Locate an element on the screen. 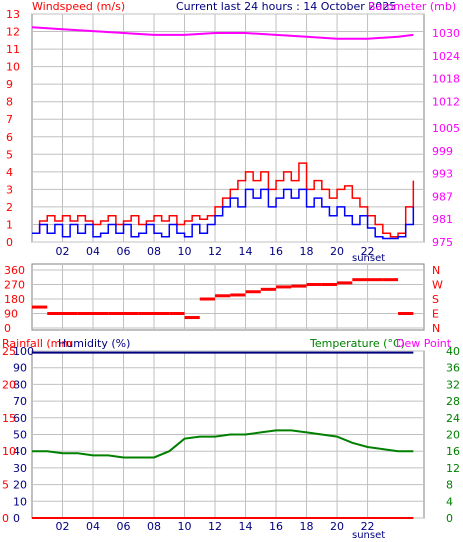 The image size is (463, 542). barometer-tick-label: 975 is located at coordinates (442, 242).